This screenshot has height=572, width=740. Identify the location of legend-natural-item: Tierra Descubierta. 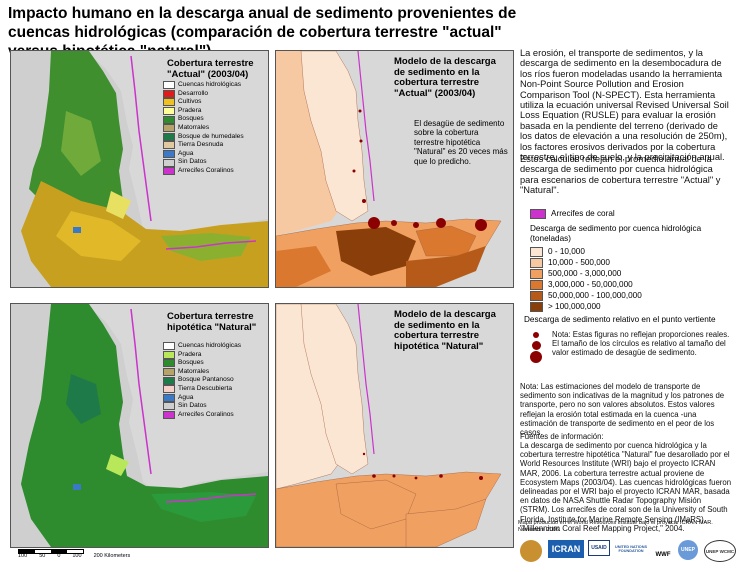
(202, 389).